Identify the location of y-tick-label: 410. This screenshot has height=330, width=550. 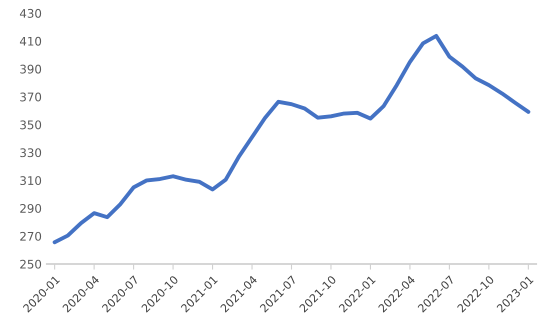
(31, 41).